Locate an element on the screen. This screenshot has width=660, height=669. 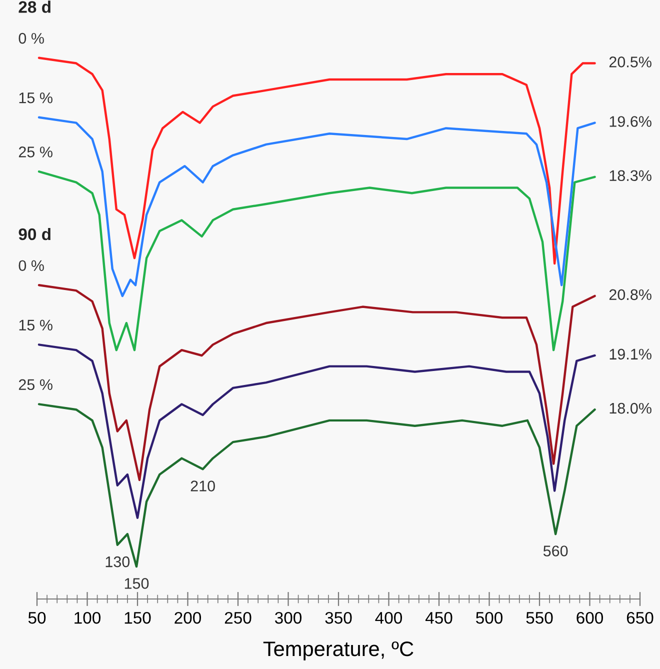
x-tick-label: 350 is located at coordinates (338, 618).